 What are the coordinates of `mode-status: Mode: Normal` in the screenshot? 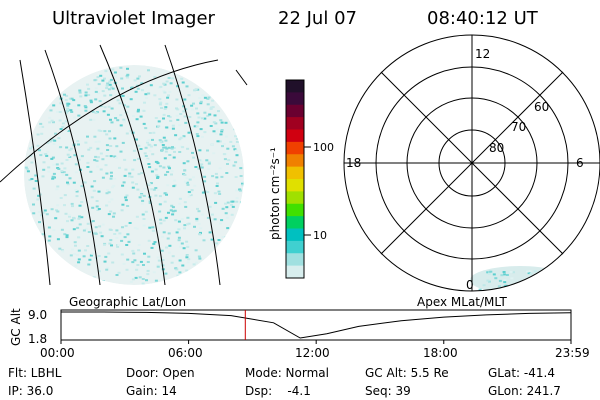 It's located at (287, 373).